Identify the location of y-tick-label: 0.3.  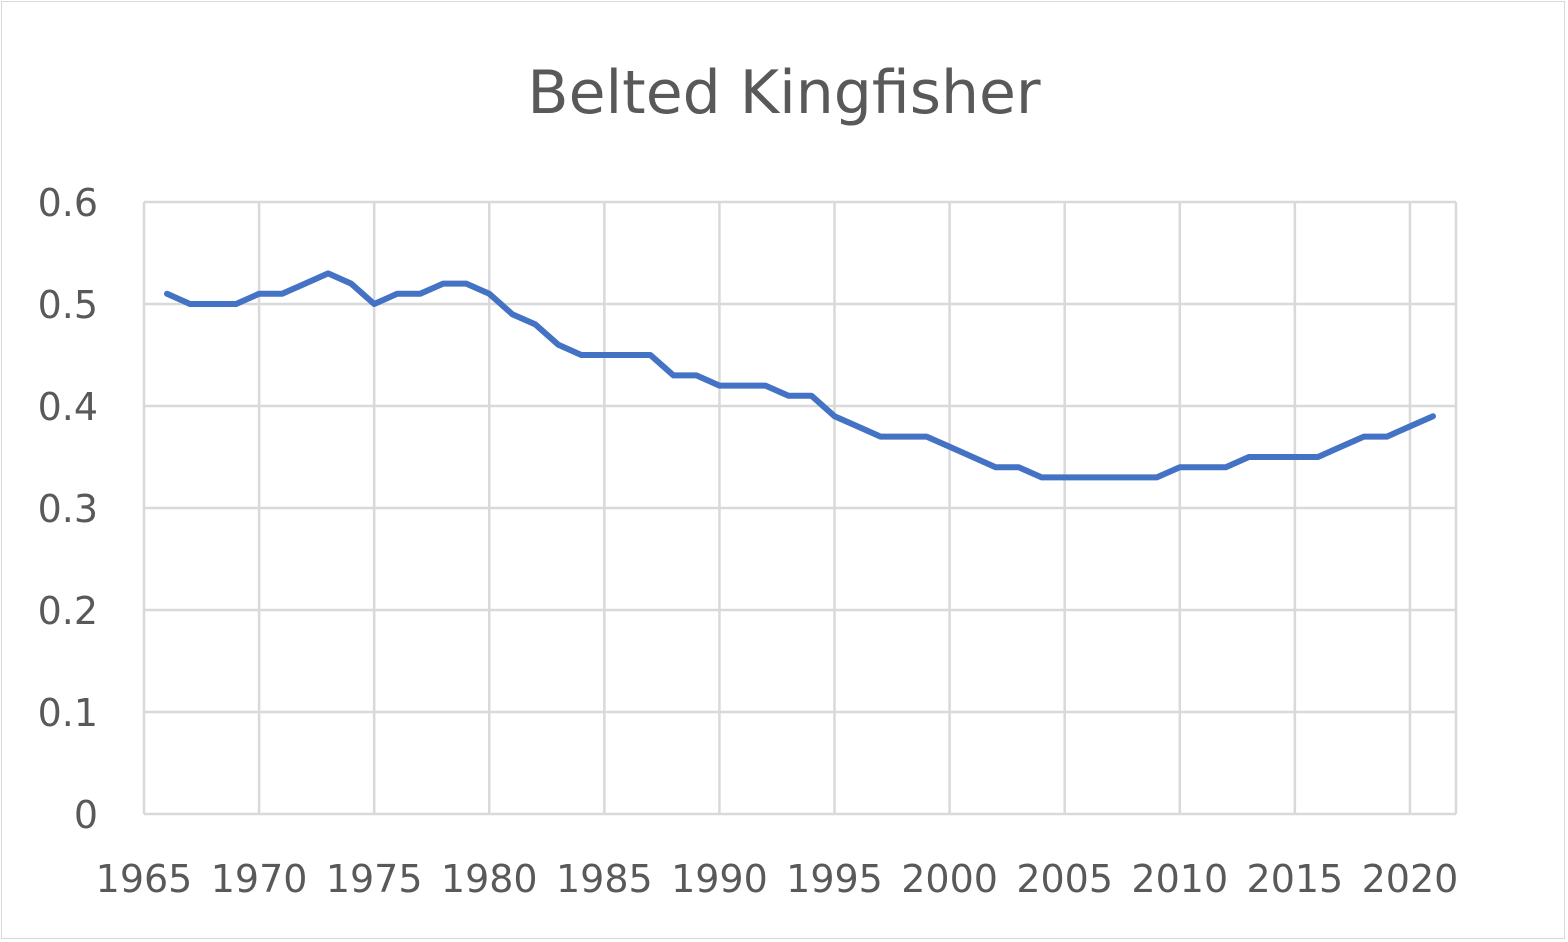
(68, 509).